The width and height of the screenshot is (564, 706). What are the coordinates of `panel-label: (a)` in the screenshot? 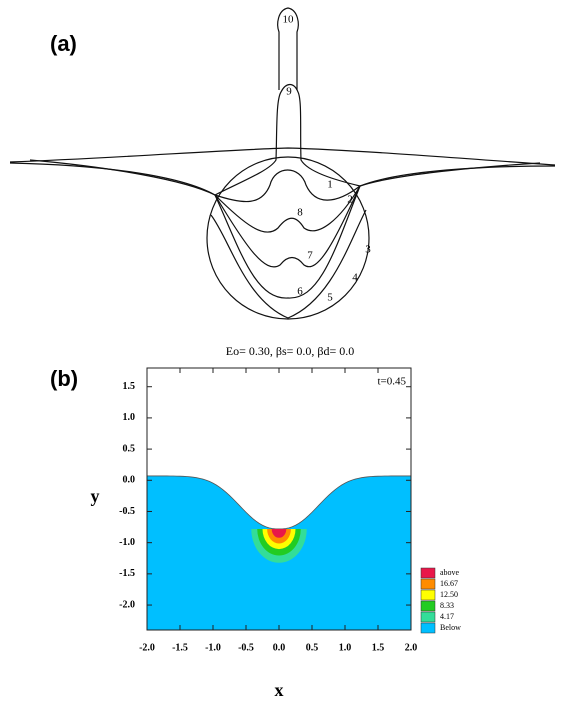 It's located at (63, 43).